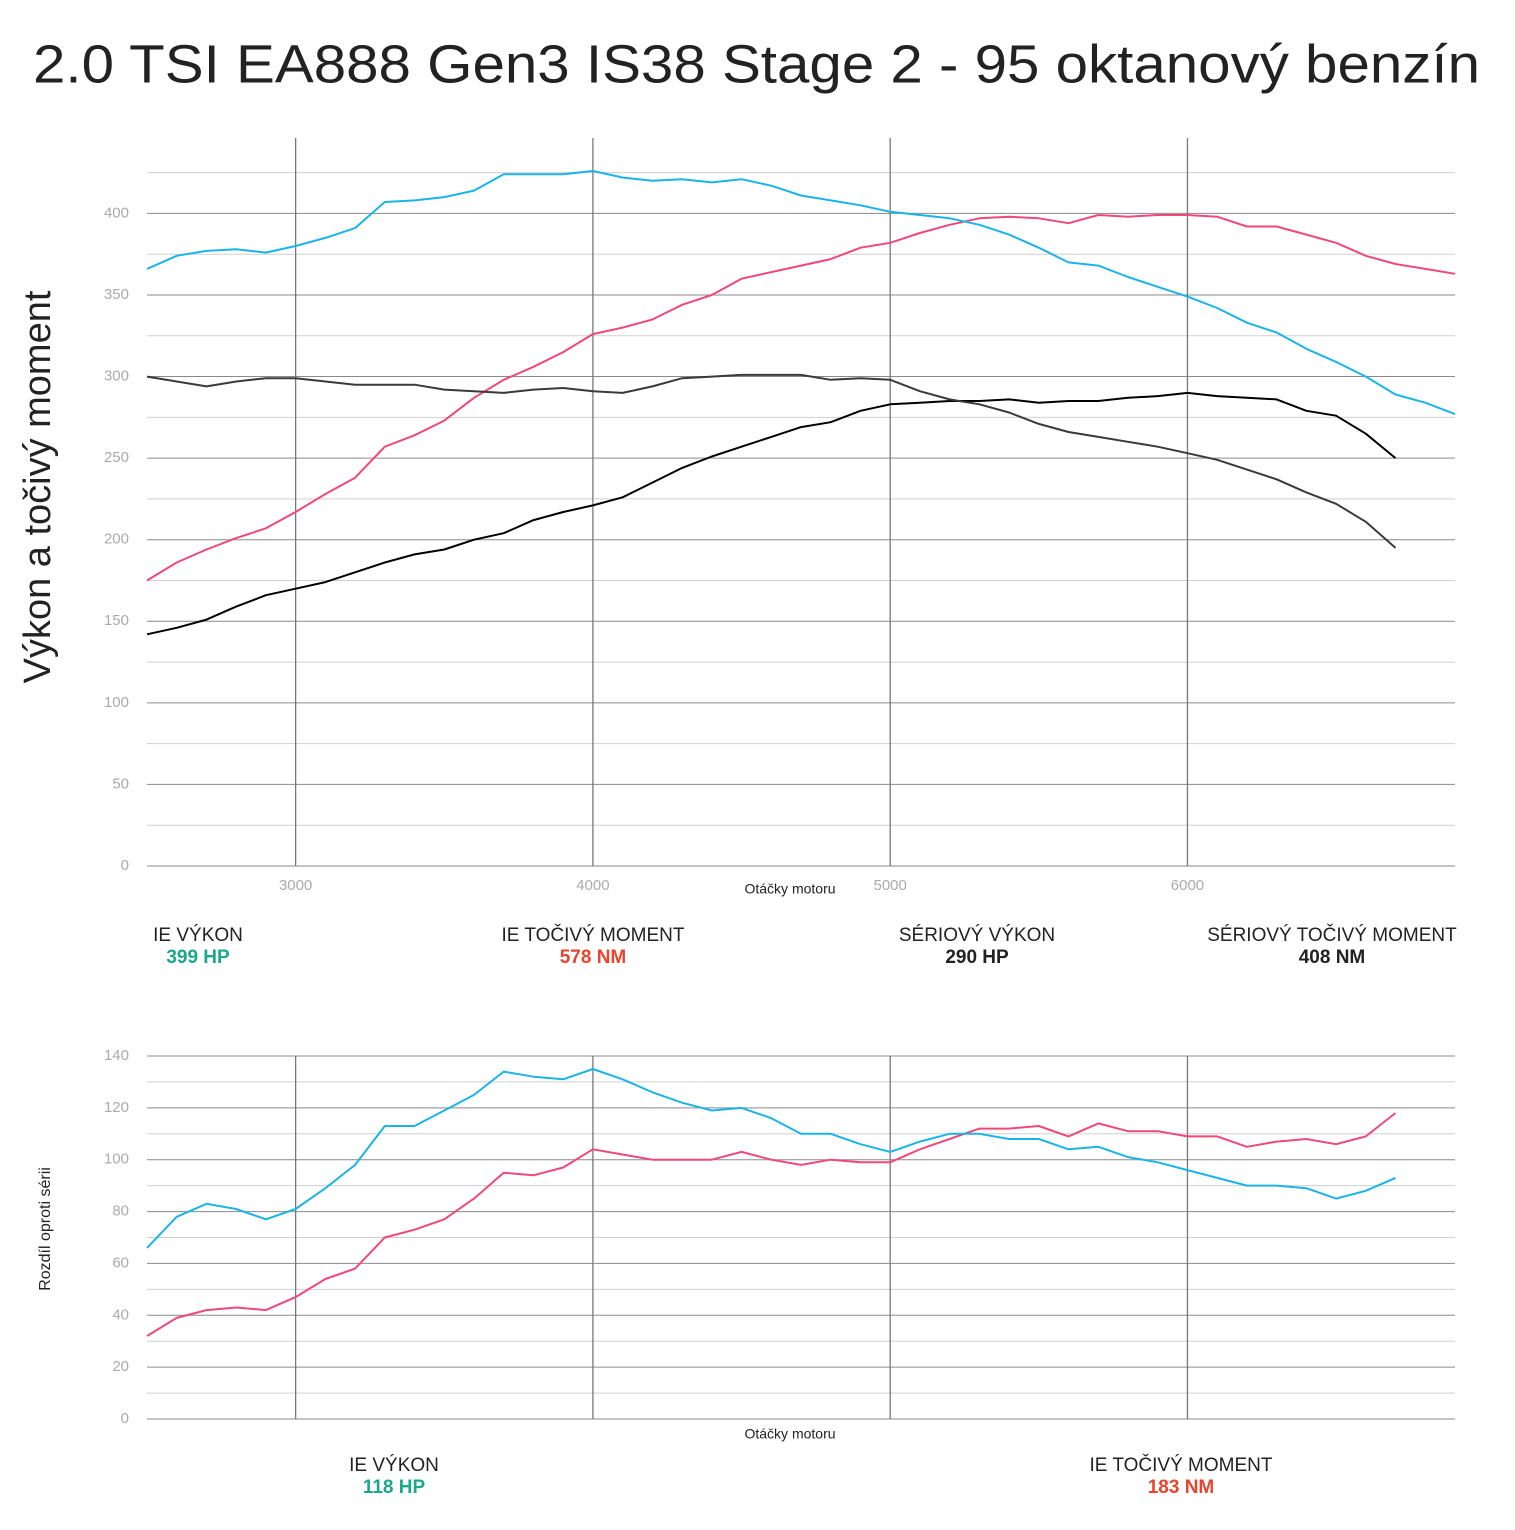 Image resolution: width=1515 pixels, height=1530 pixels. Describe the element at coordinates (1332, 935) in the screenshot. I see `legend-name: SÉRIOVÝ TOČIVÝ MOMENT` at that location.